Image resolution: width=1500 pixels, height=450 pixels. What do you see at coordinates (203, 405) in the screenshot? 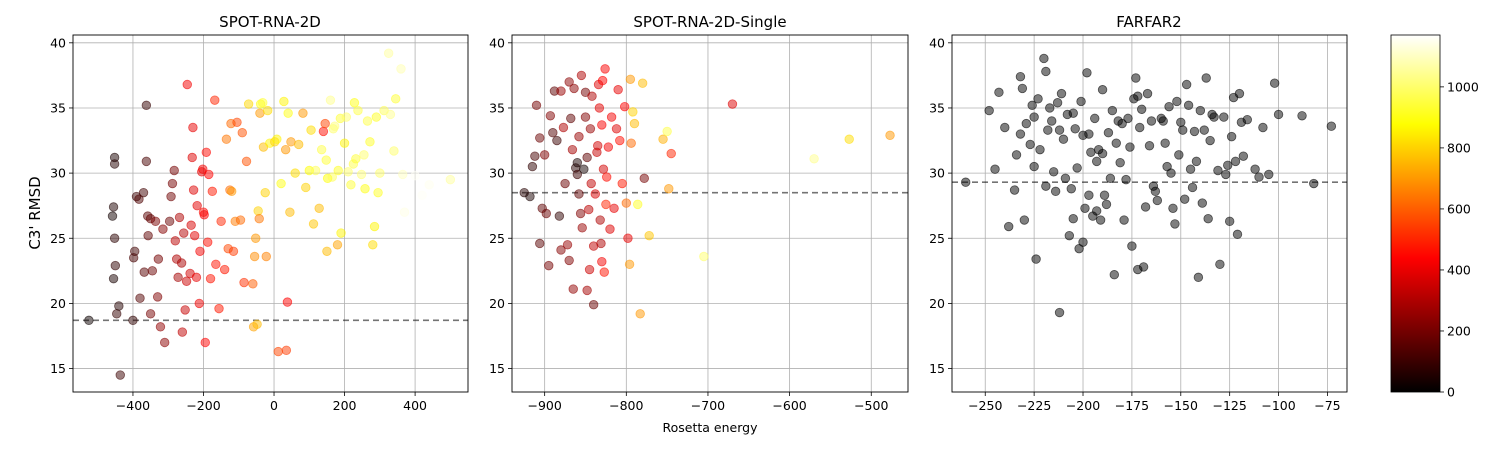
I see `x-tick-label: −200` at bounding box center [203, 405].